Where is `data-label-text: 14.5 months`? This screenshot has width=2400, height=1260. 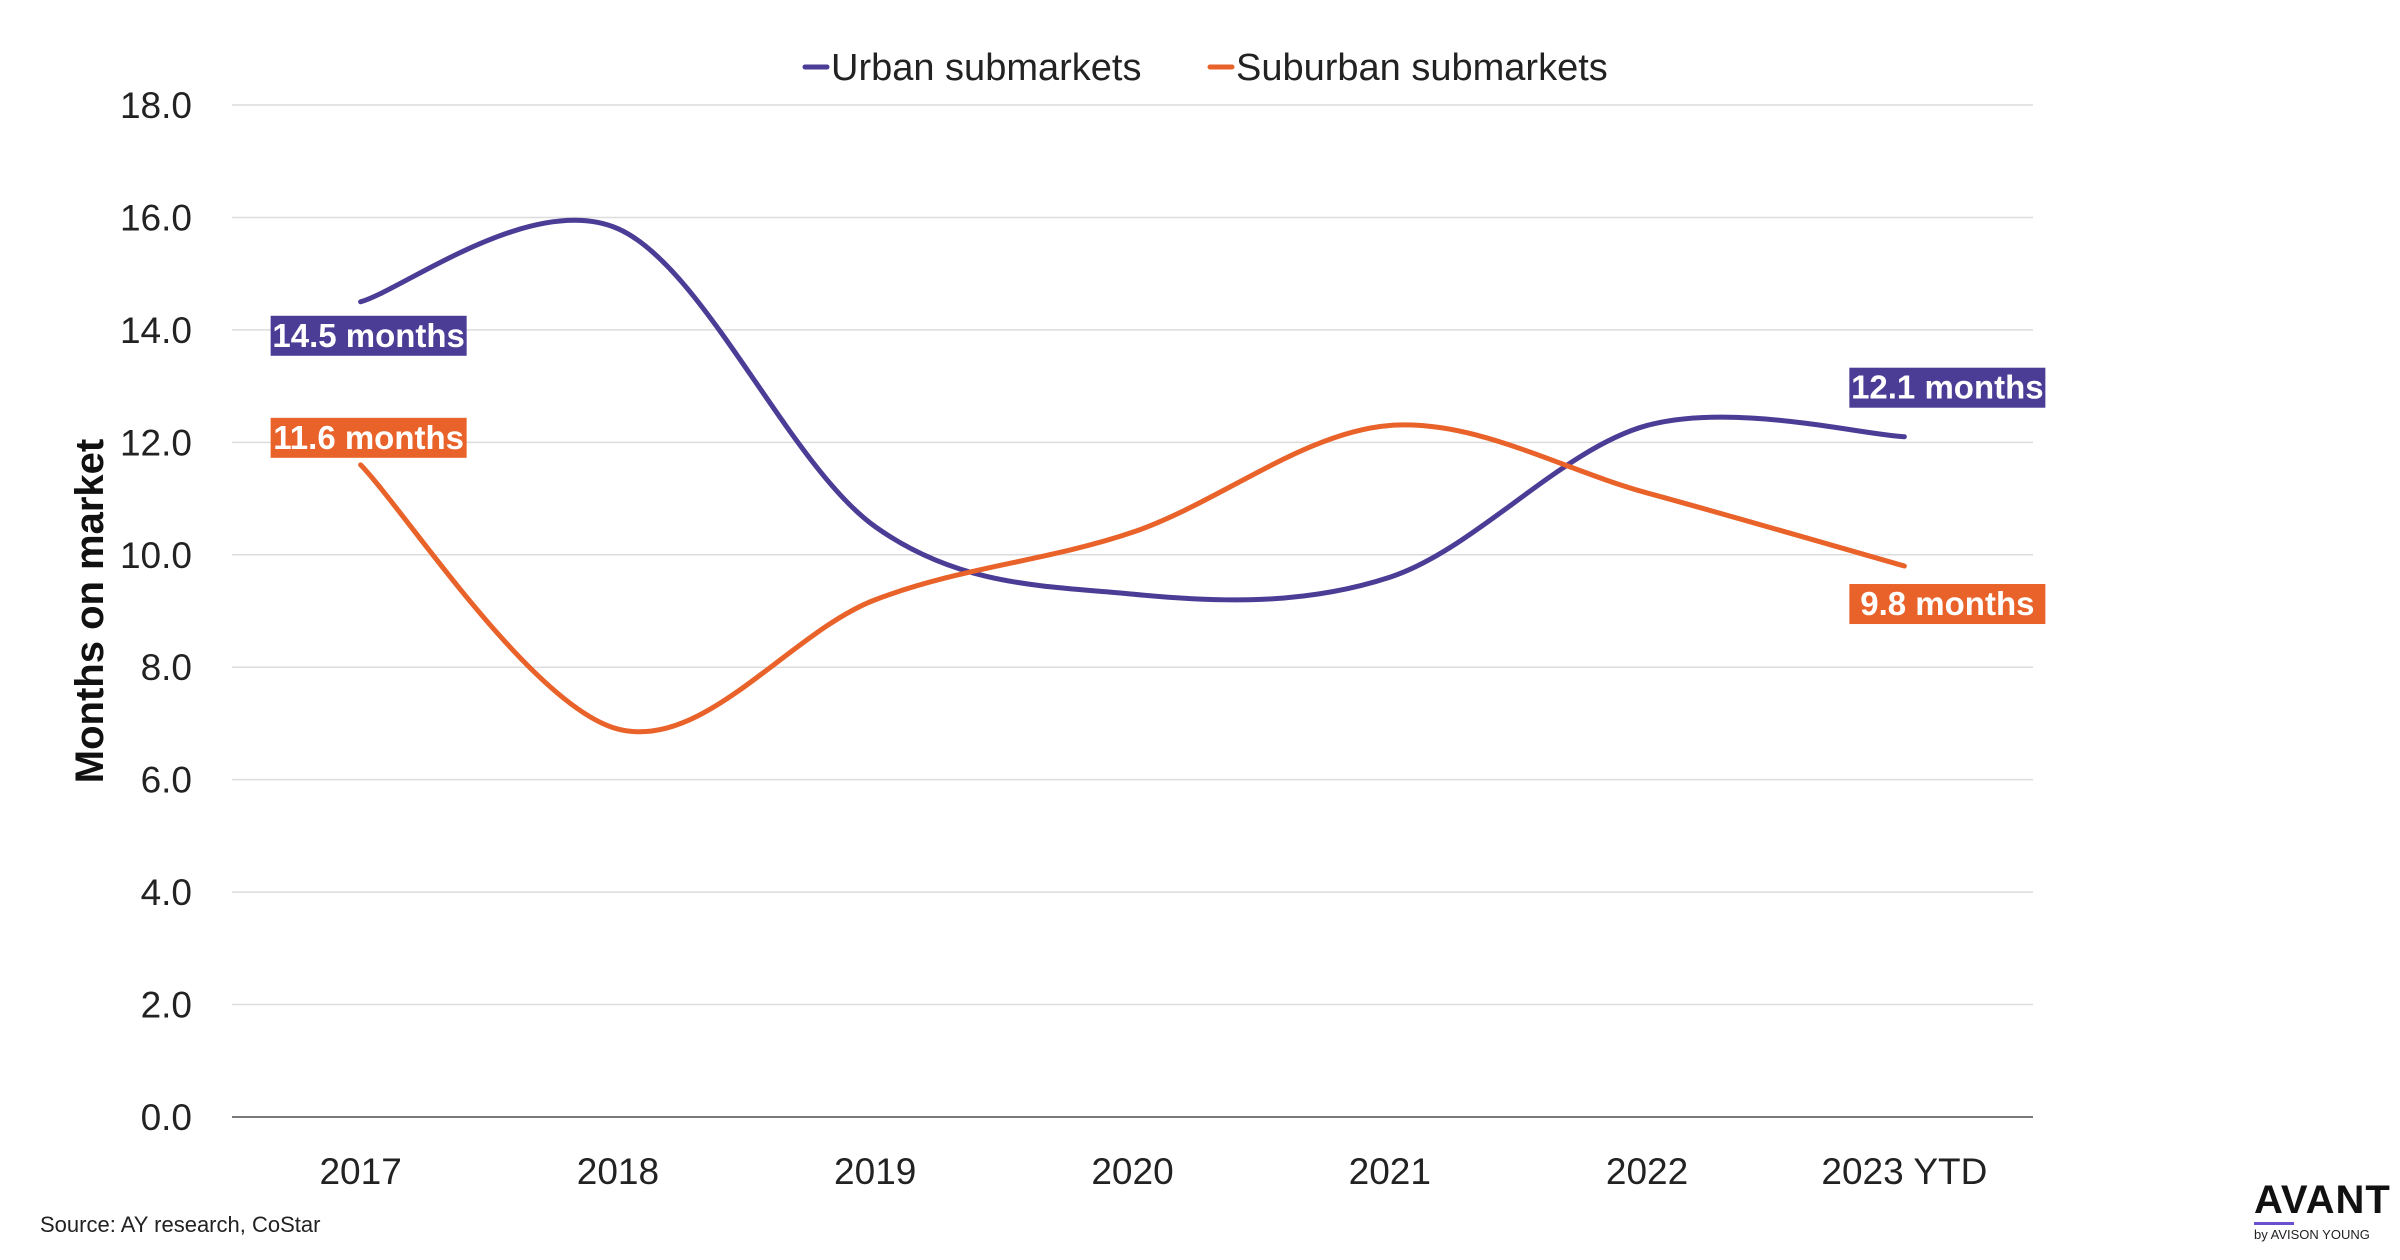 data-label-text: 14.5 months is located at coordinates (368, 335).